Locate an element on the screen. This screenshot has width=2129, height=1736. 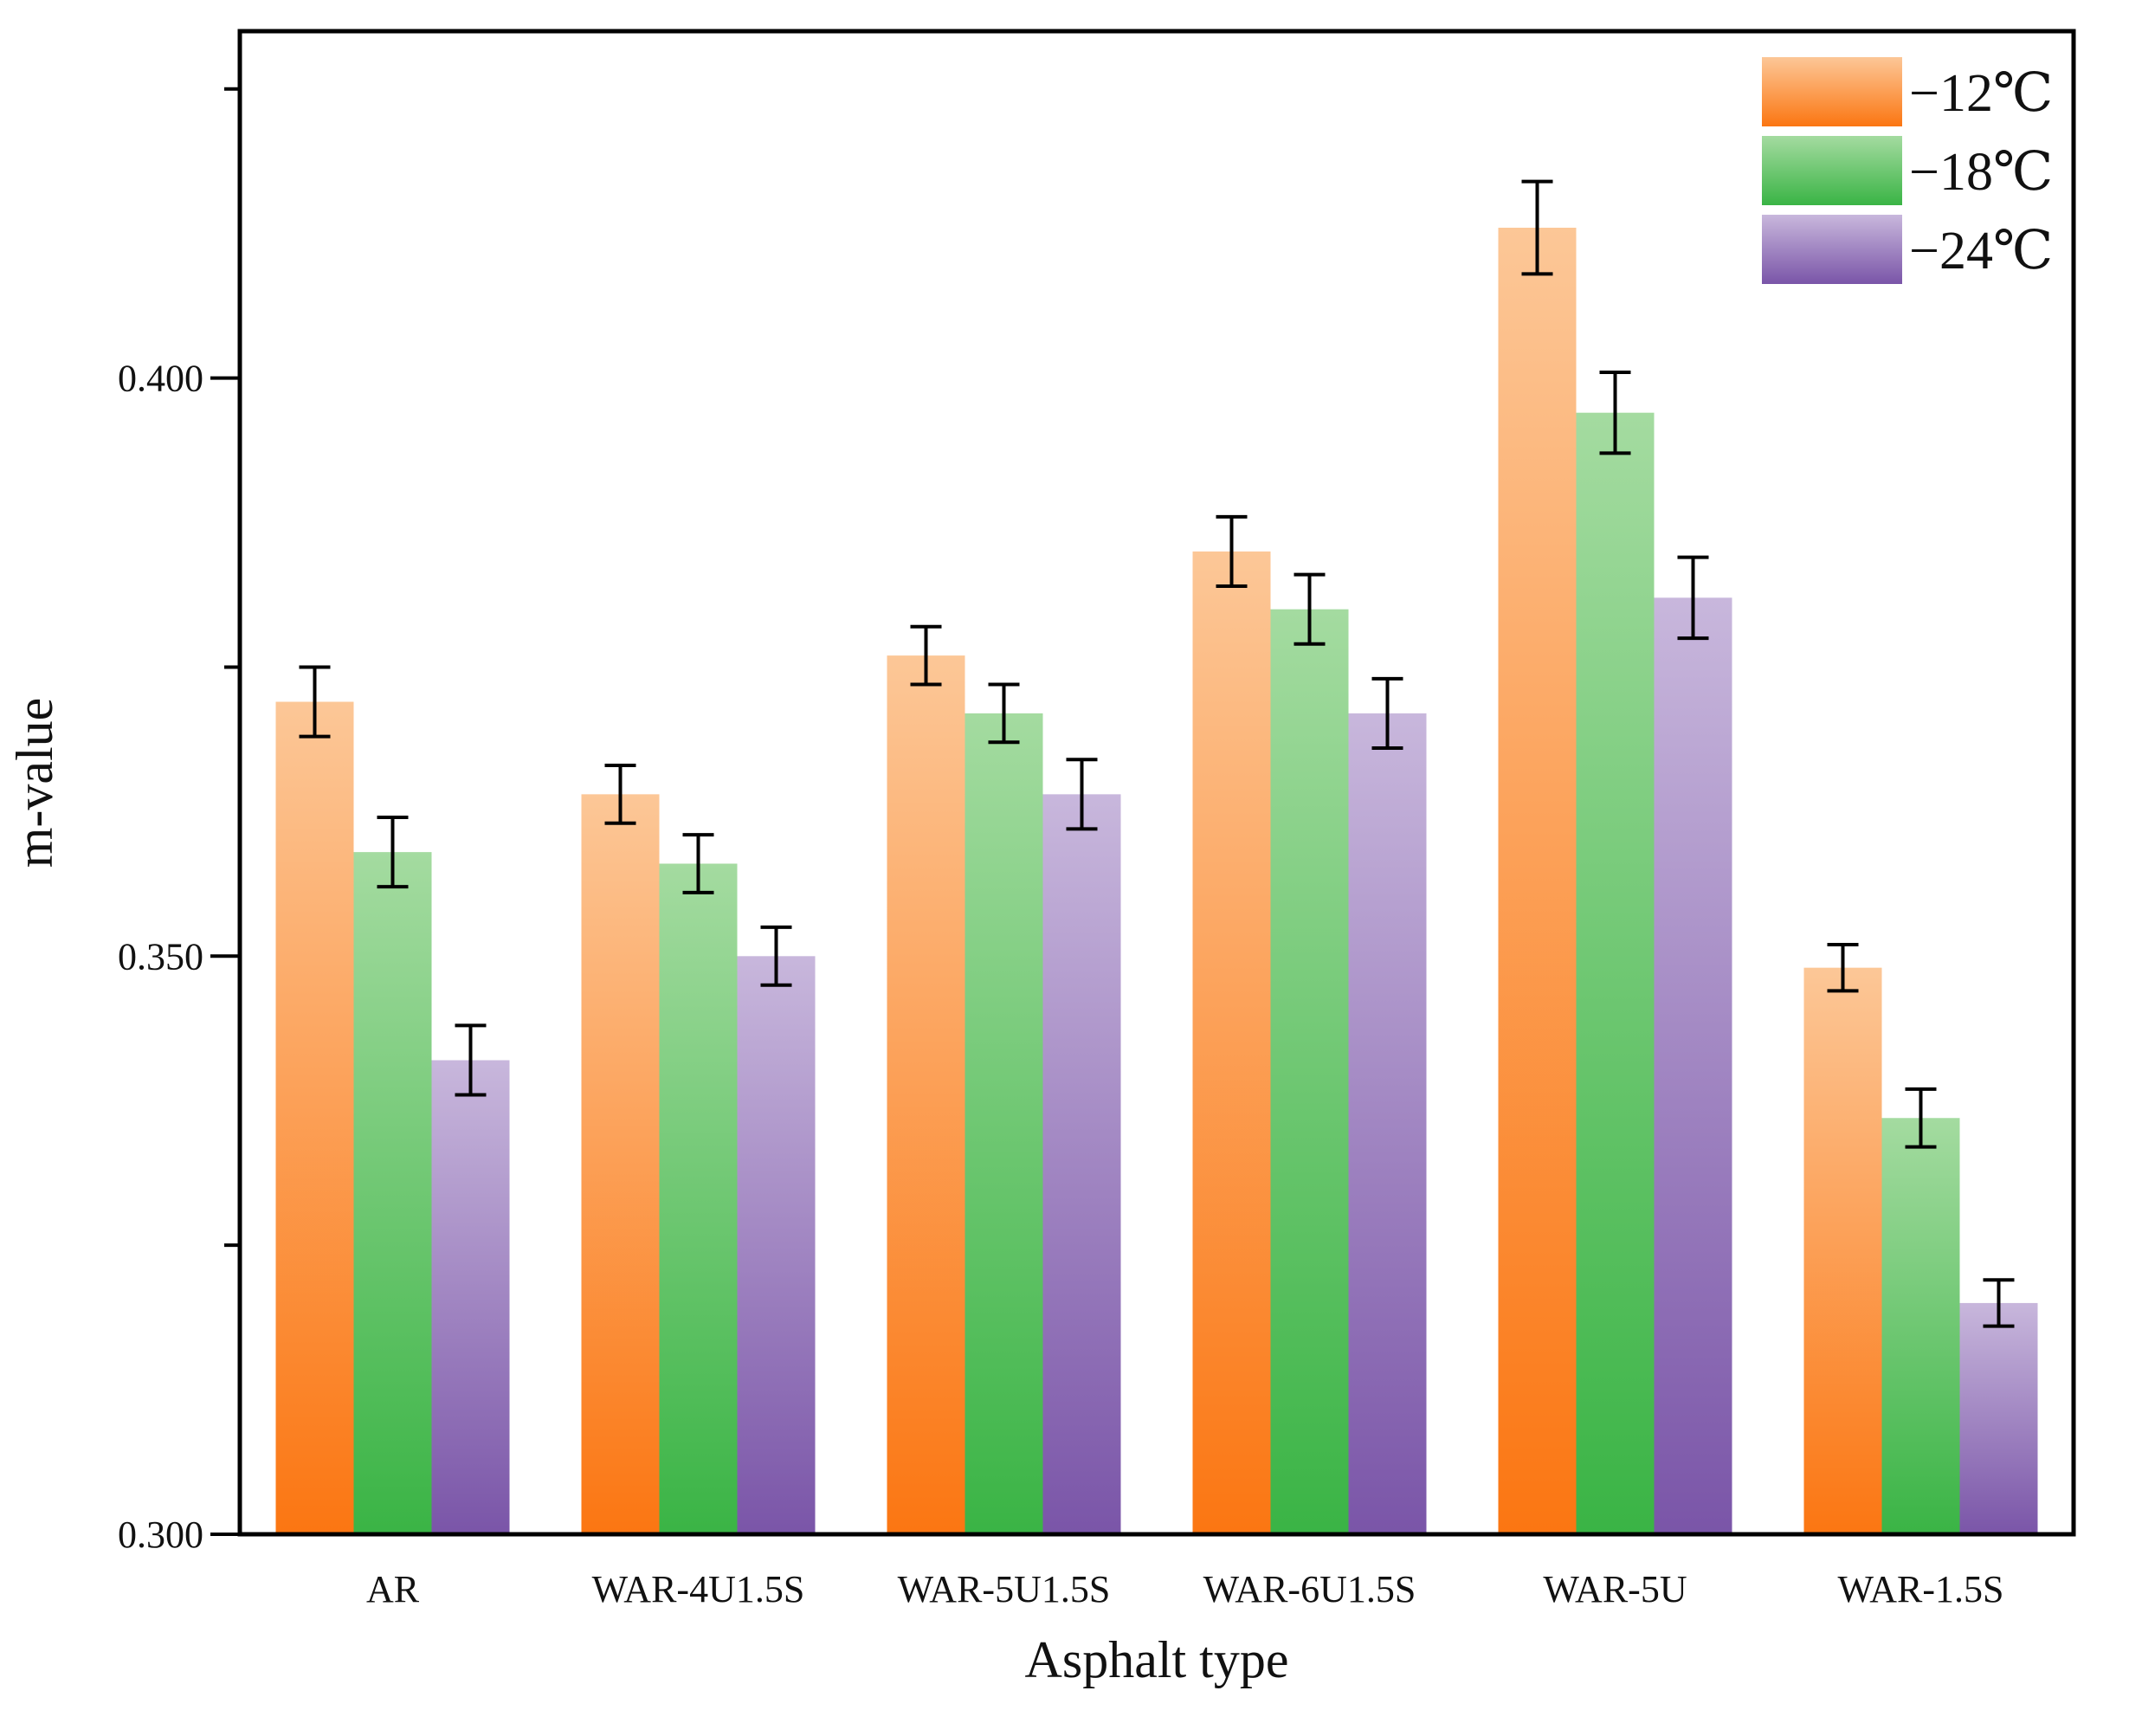
y-tick-label: 0.350 is located at coordinates (160, 956).